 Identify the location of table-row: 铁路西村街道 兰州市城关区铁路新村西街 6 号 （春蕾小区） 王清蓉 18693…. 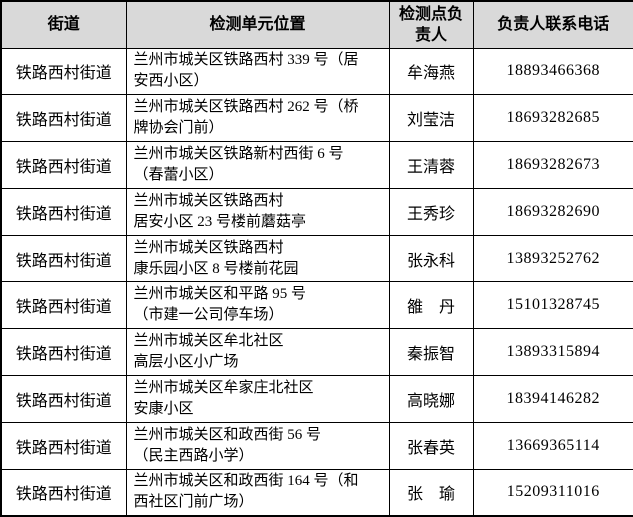
(316, 165).